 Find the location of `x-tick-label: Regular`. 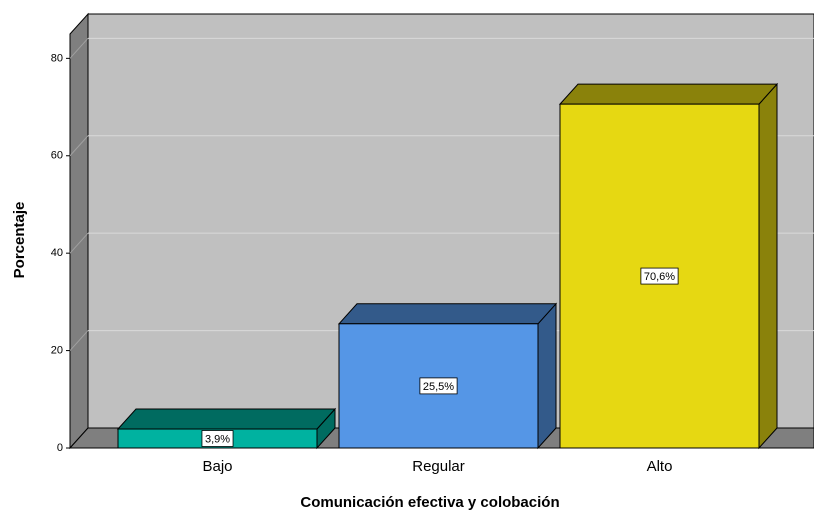

x-tick-label: Regular is located at coordinates (438, 466).